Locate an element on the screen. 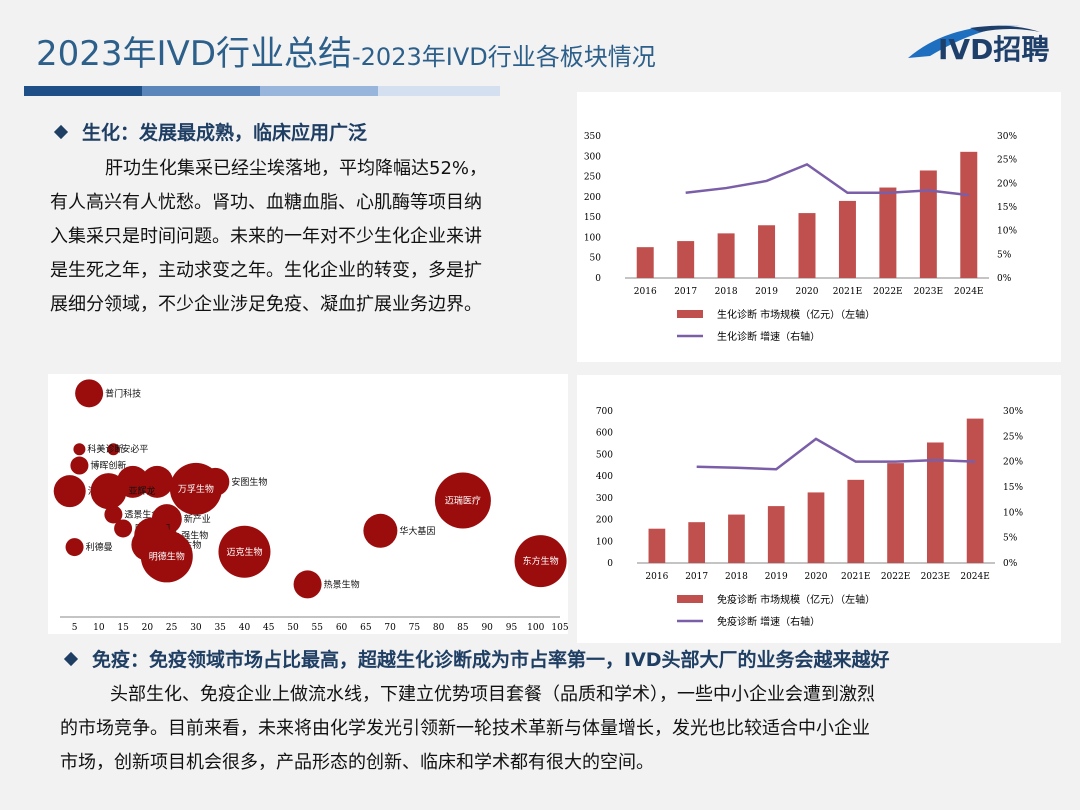 The image size is (1080, 810). ivd-logo: IVD招聘 is located at coordinates (982, 44).